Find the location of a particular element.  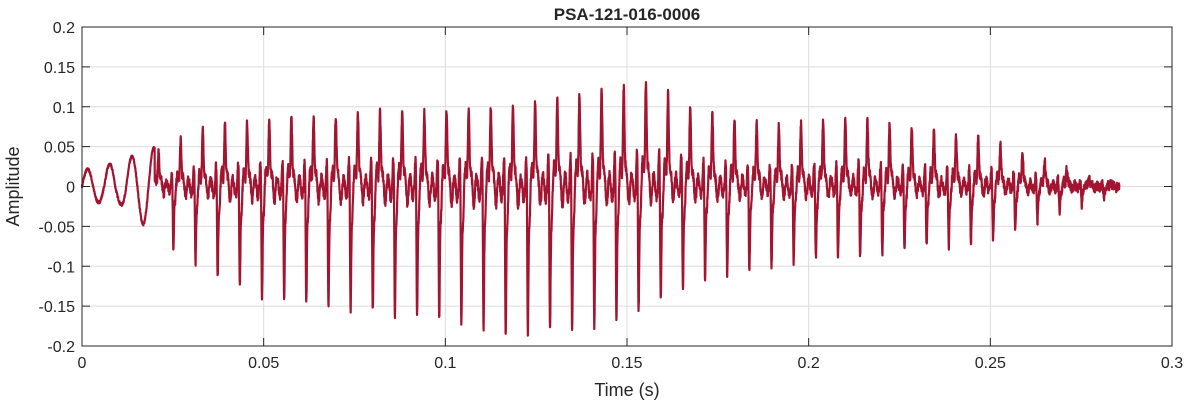

y-tick-label: 0.1 is located at coordinates (64, 108).